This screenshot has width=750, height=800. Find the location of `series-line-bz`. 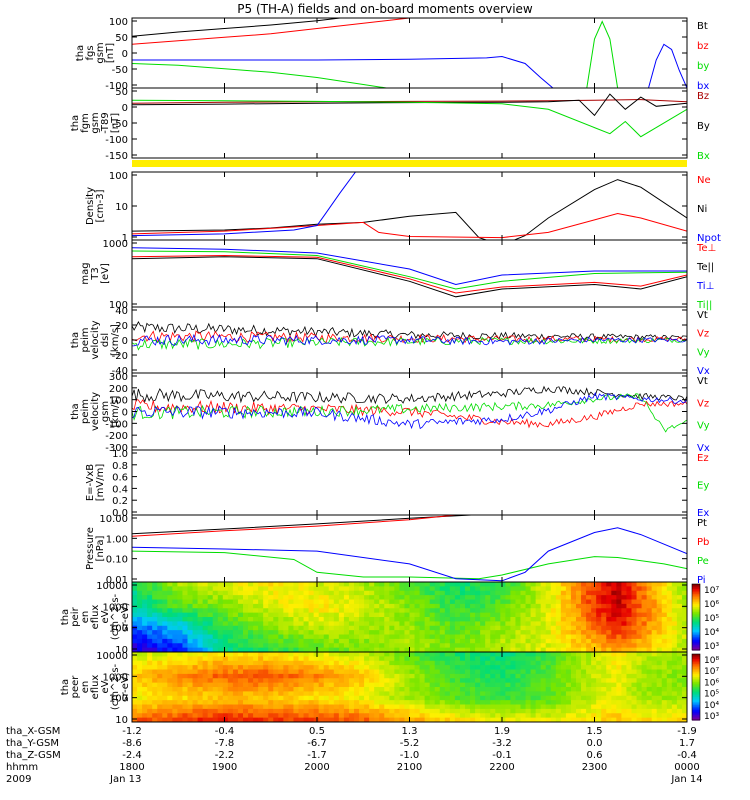

series-line-bz is located at coordinates (271, 31).